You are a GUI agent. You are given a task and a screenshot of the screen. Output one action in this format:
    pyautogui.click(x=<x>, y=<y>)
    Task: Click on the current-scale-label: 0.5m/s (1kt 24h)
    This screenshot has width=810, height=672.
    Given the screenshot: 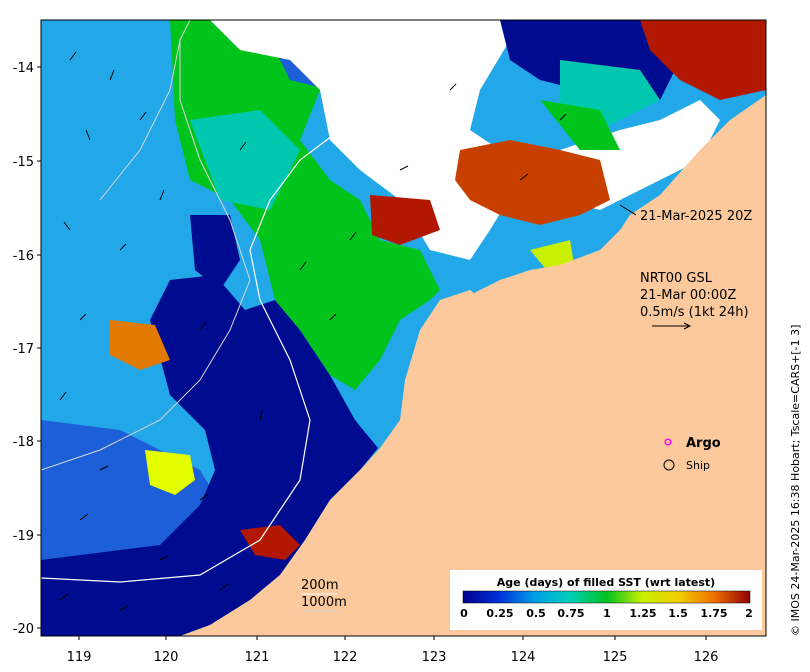 What is the action you would take?
    pyautogui.click(x=694, y=312)
    